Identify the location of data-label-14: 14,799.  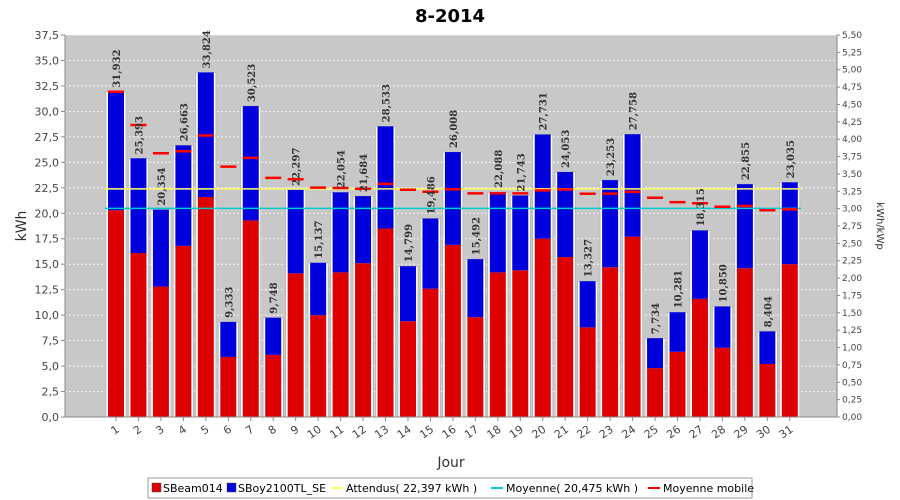
(409, 243).